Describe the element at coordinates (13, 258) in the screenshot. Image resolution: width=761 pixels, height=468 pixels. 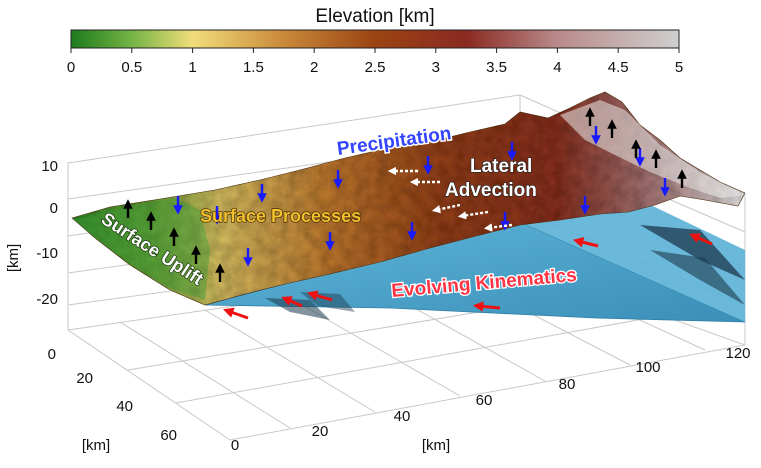
I see `z-axis-unit: [km]` at that location.